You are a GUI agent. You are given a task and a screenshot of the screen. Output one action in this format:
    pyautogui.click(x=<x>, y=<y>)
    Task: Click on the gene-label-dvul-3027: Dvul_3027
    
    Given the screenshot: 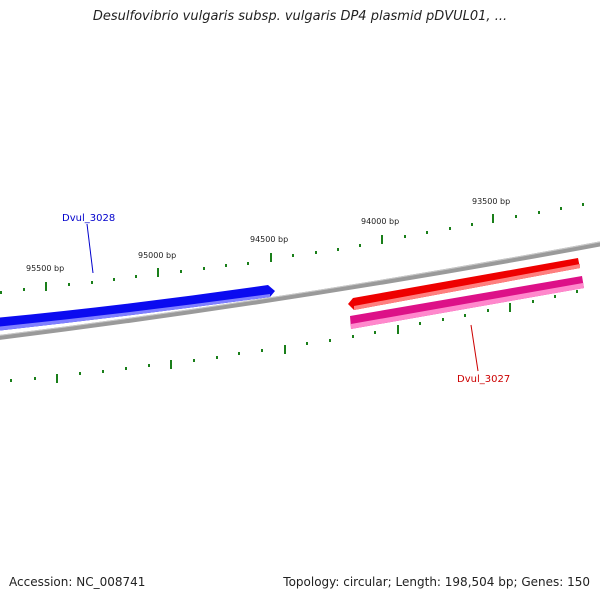 What is the action you would take?
    pyautogui.click(x=483, y=379)
    